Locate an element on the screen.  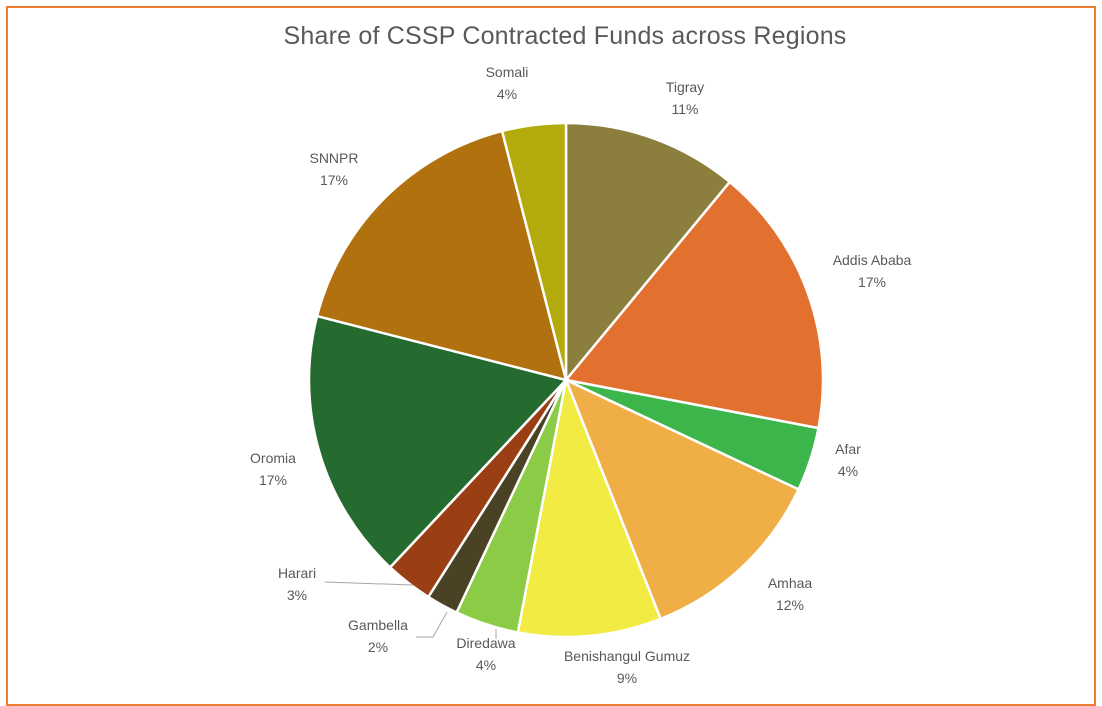
slice-pct-snnpr: 17% is located at coordinates (334, 180).